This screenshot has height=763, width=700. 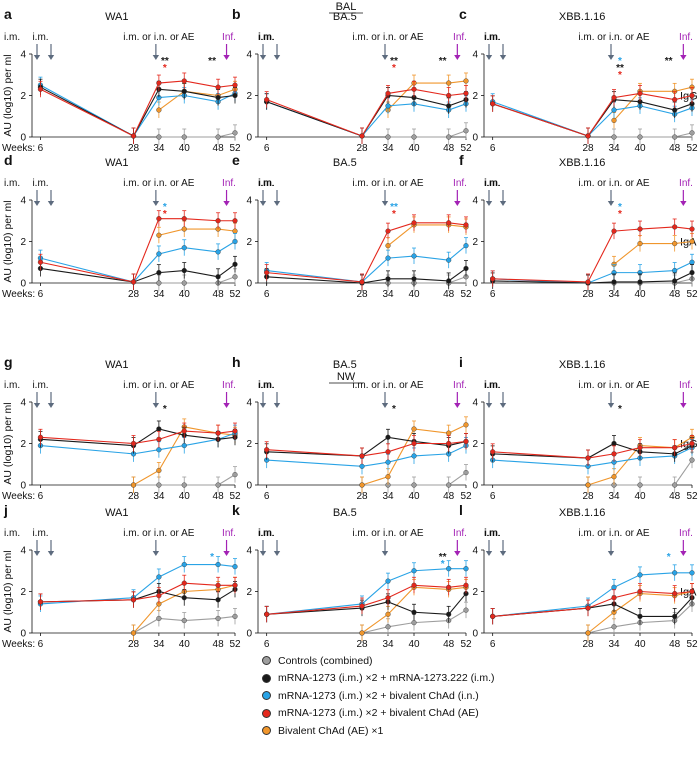 I want to click on boost-arrow-head, so click(x=385, y=553).